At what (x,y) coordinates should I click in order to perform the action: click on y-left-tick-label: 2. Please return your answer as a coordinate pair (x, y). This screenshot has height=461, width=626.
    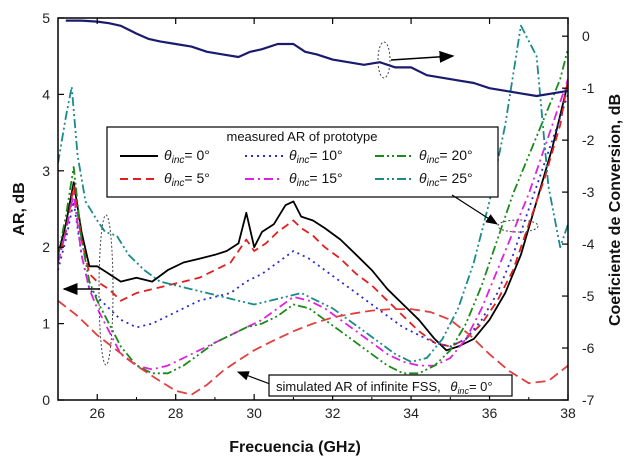
    Looking at the image, I should click on (46, 247).